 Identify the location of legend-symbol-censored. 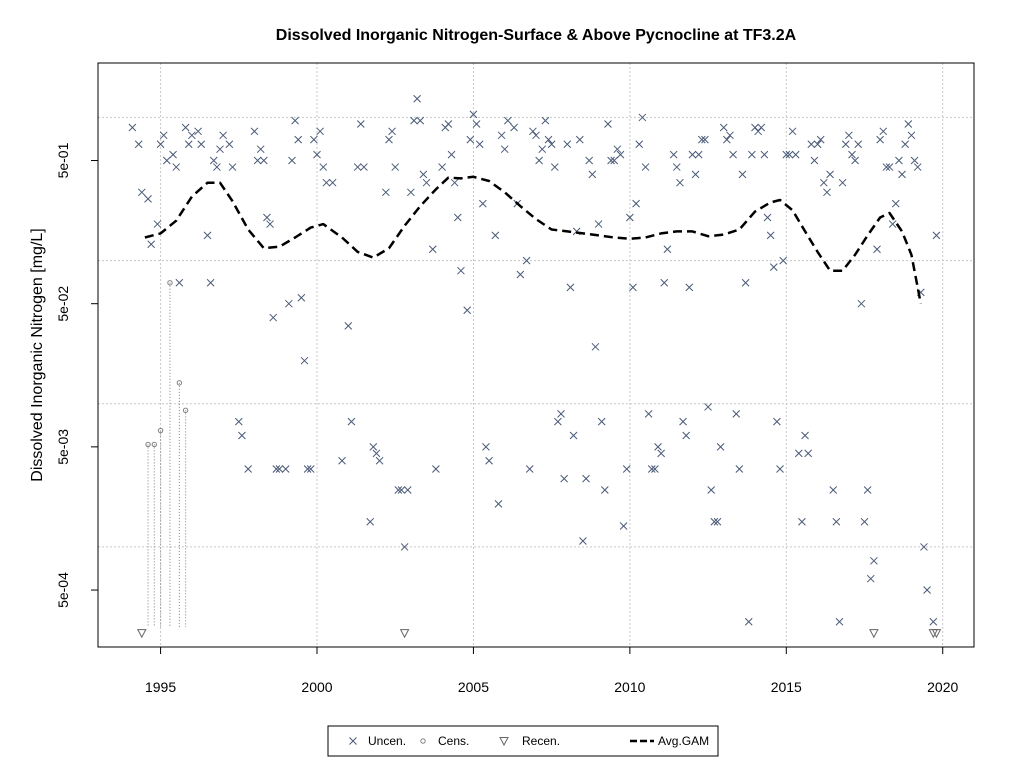
(423, 741).